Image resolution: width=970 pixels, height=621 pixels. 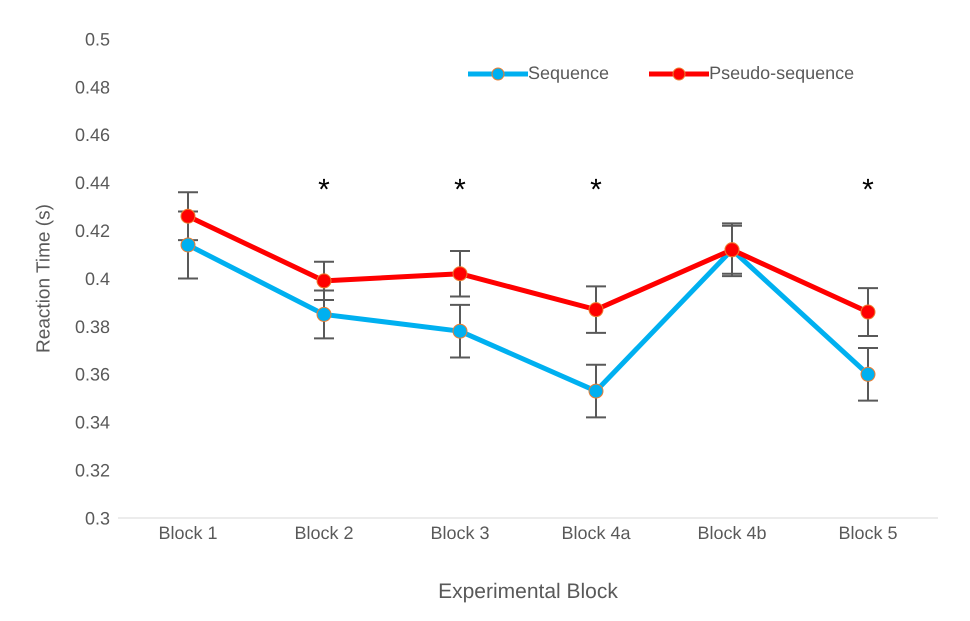 I want to click on x-tick-label: Block 2, so click(x=324, y=532).